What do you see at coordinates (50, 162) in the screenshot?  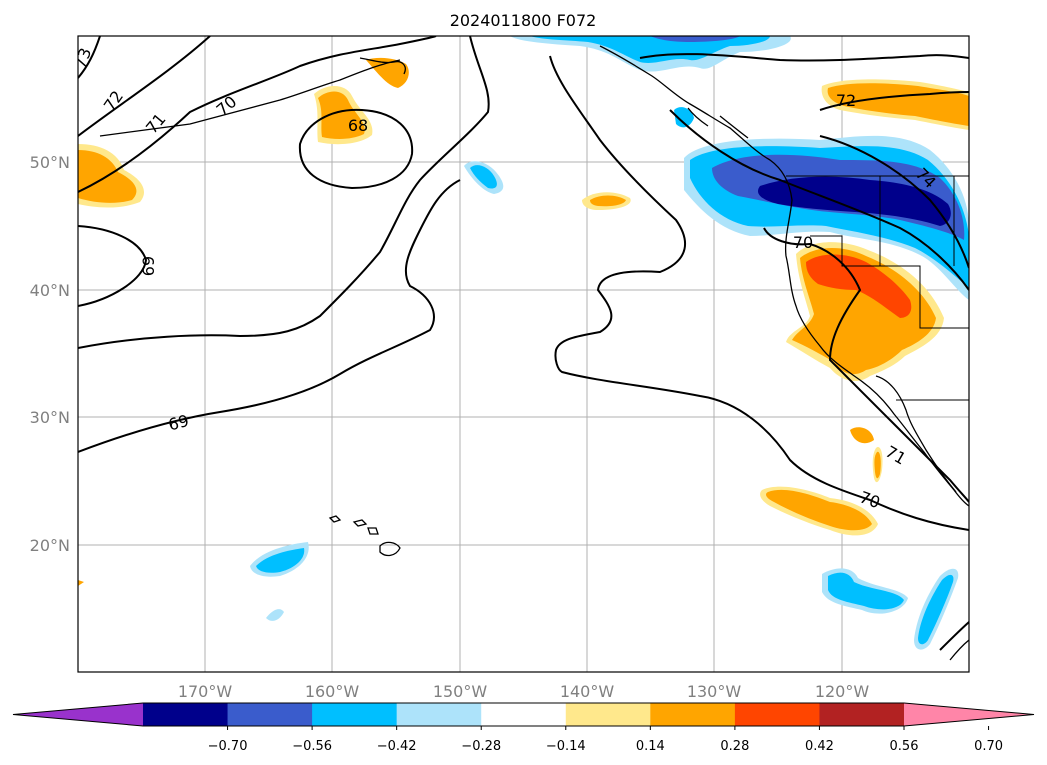 I see `lat-label: 50°N` at bounding box center [50, 162].